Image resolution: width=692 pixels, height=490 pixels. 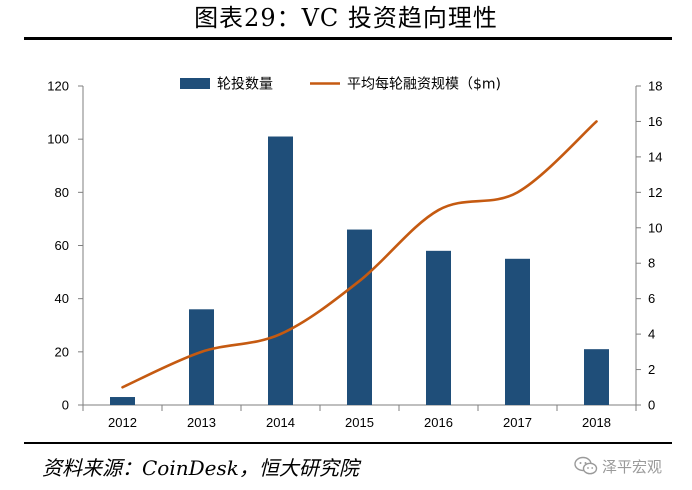 I want to click on y-tick-label-right: 14, so click(x=655, y=156).